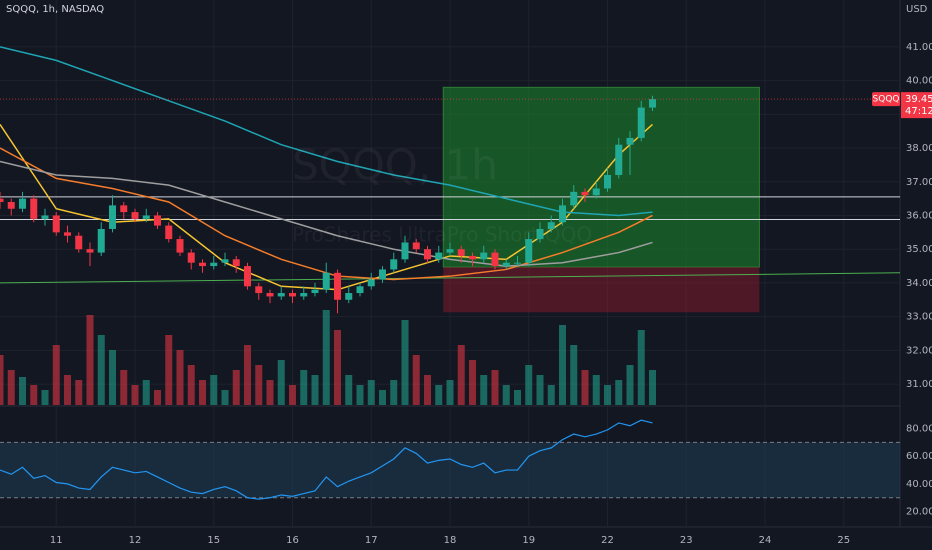 Image resolution: width=932 pixels, height=550 pixels. What do you see at coordinates (919, 317) in the screenshot?
I see `y-tick-label: 33.00` at bounding box center [919, 317].